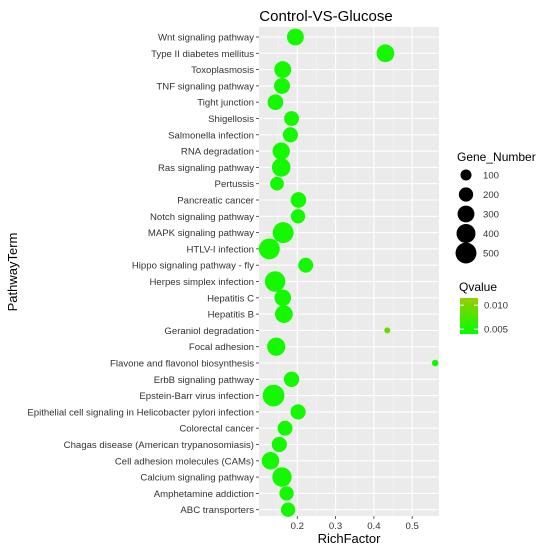 The height and width of the screenshot is (555, 550). What do you see at coordinates (216, 429) in the screenshot?
I see `y-tick-label: Colorectal cancer` at bounding box center [216, 429].